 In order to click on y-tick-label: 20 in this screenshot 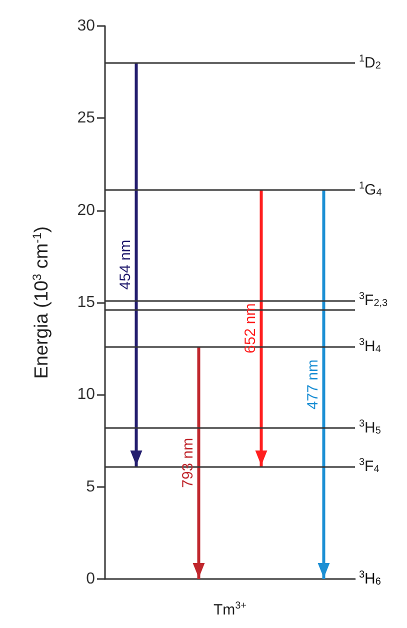, I will do `click(86, 210)`.